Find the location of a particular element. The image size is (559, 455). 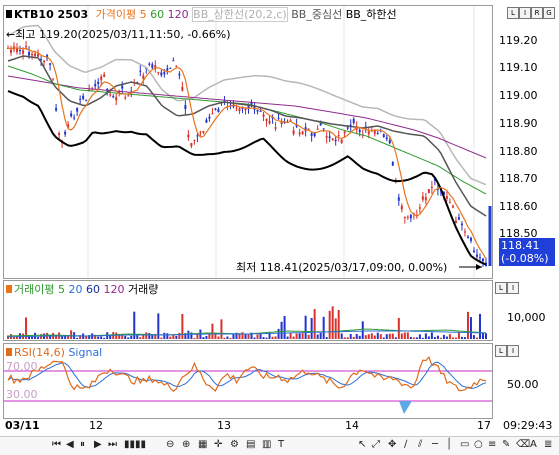

erase-icon: ⌫ is located at coordinates (523, 444).